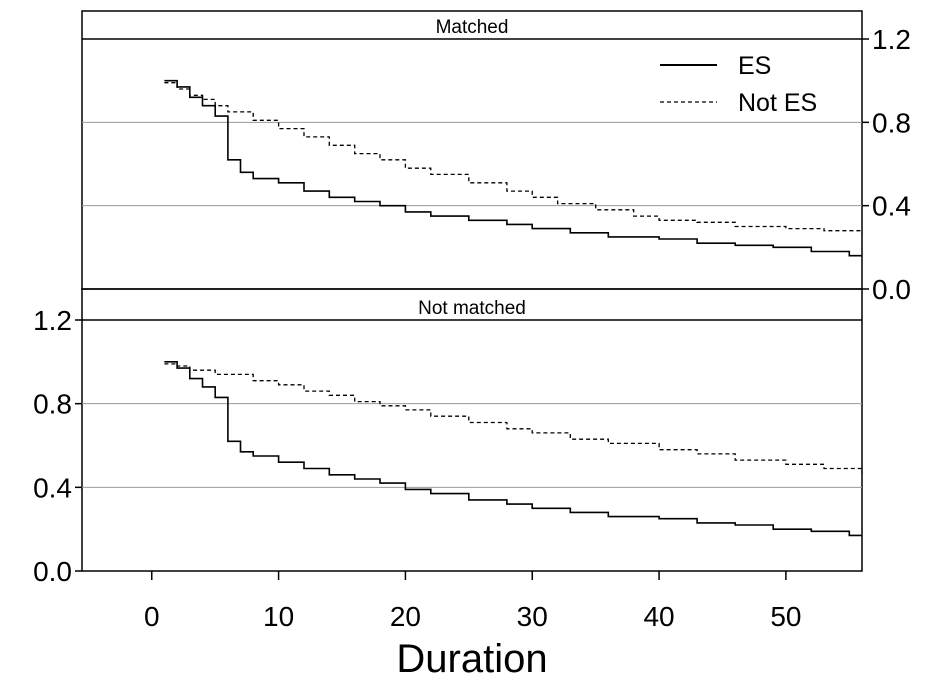  What do you see at coordinates (472, 27) in the screenshot?
I see `matched-panel-title: Matched` at bounding box center [472, 27].